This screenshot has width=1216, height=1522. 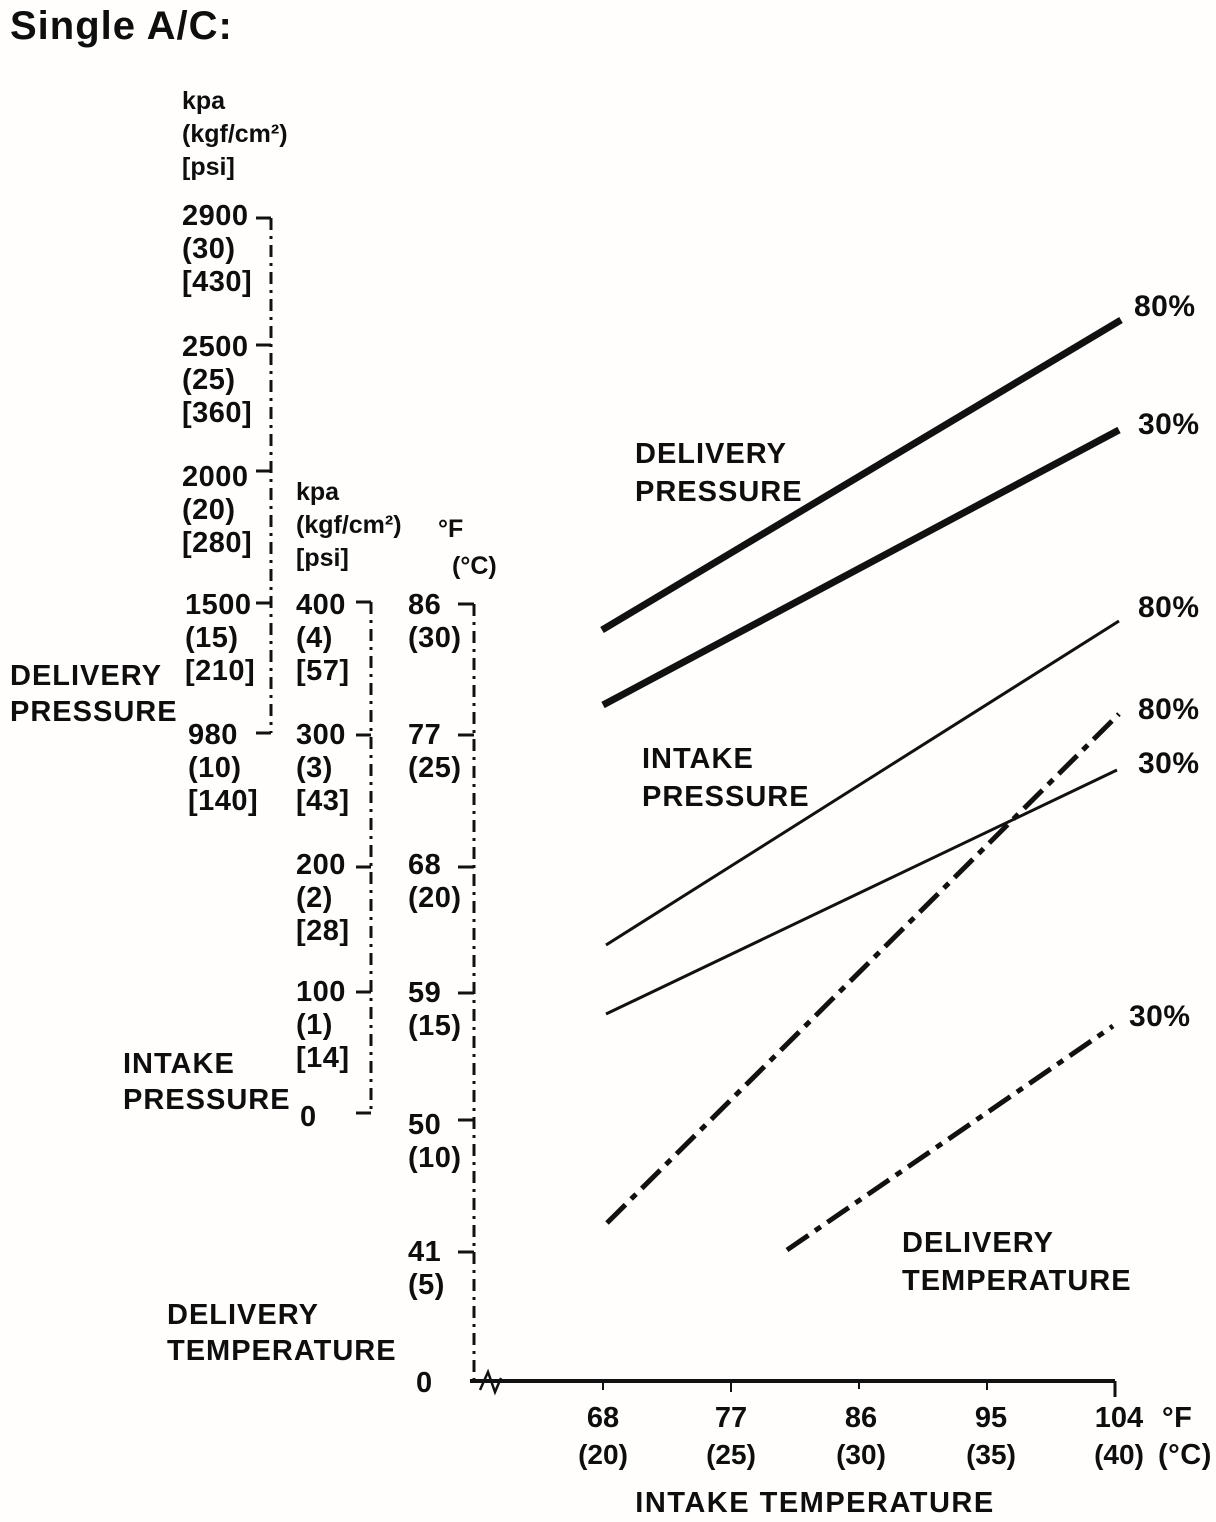 I want to click on x-axis-break-mark, so click(x=490, y=1382).